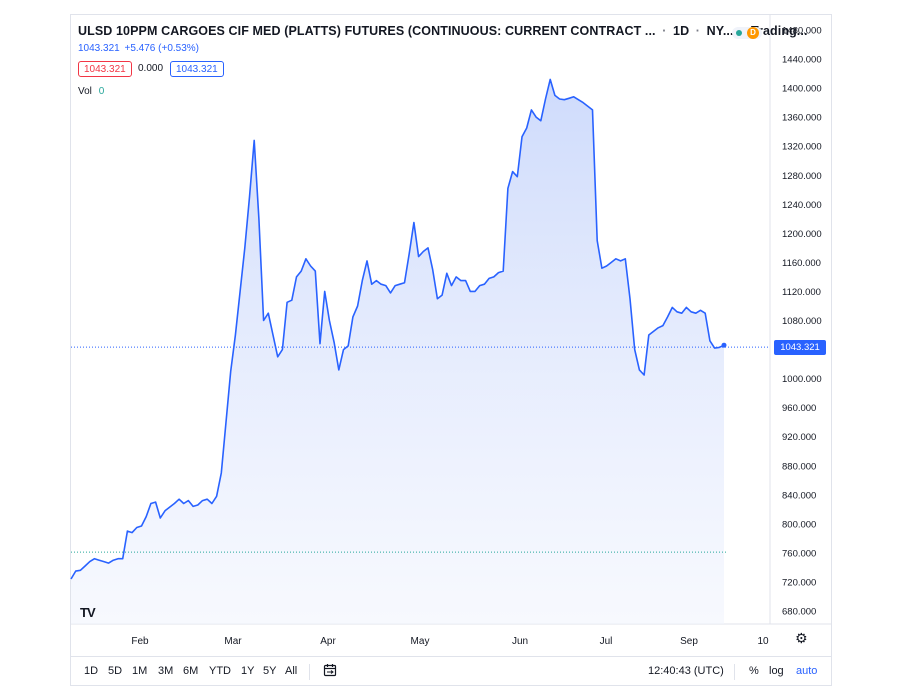 The width and height of the screenshot is (900, 697). Describe the element at coordinates (99, 48) in the screenshot. I see `last-price-text: 1043.321` at that location.